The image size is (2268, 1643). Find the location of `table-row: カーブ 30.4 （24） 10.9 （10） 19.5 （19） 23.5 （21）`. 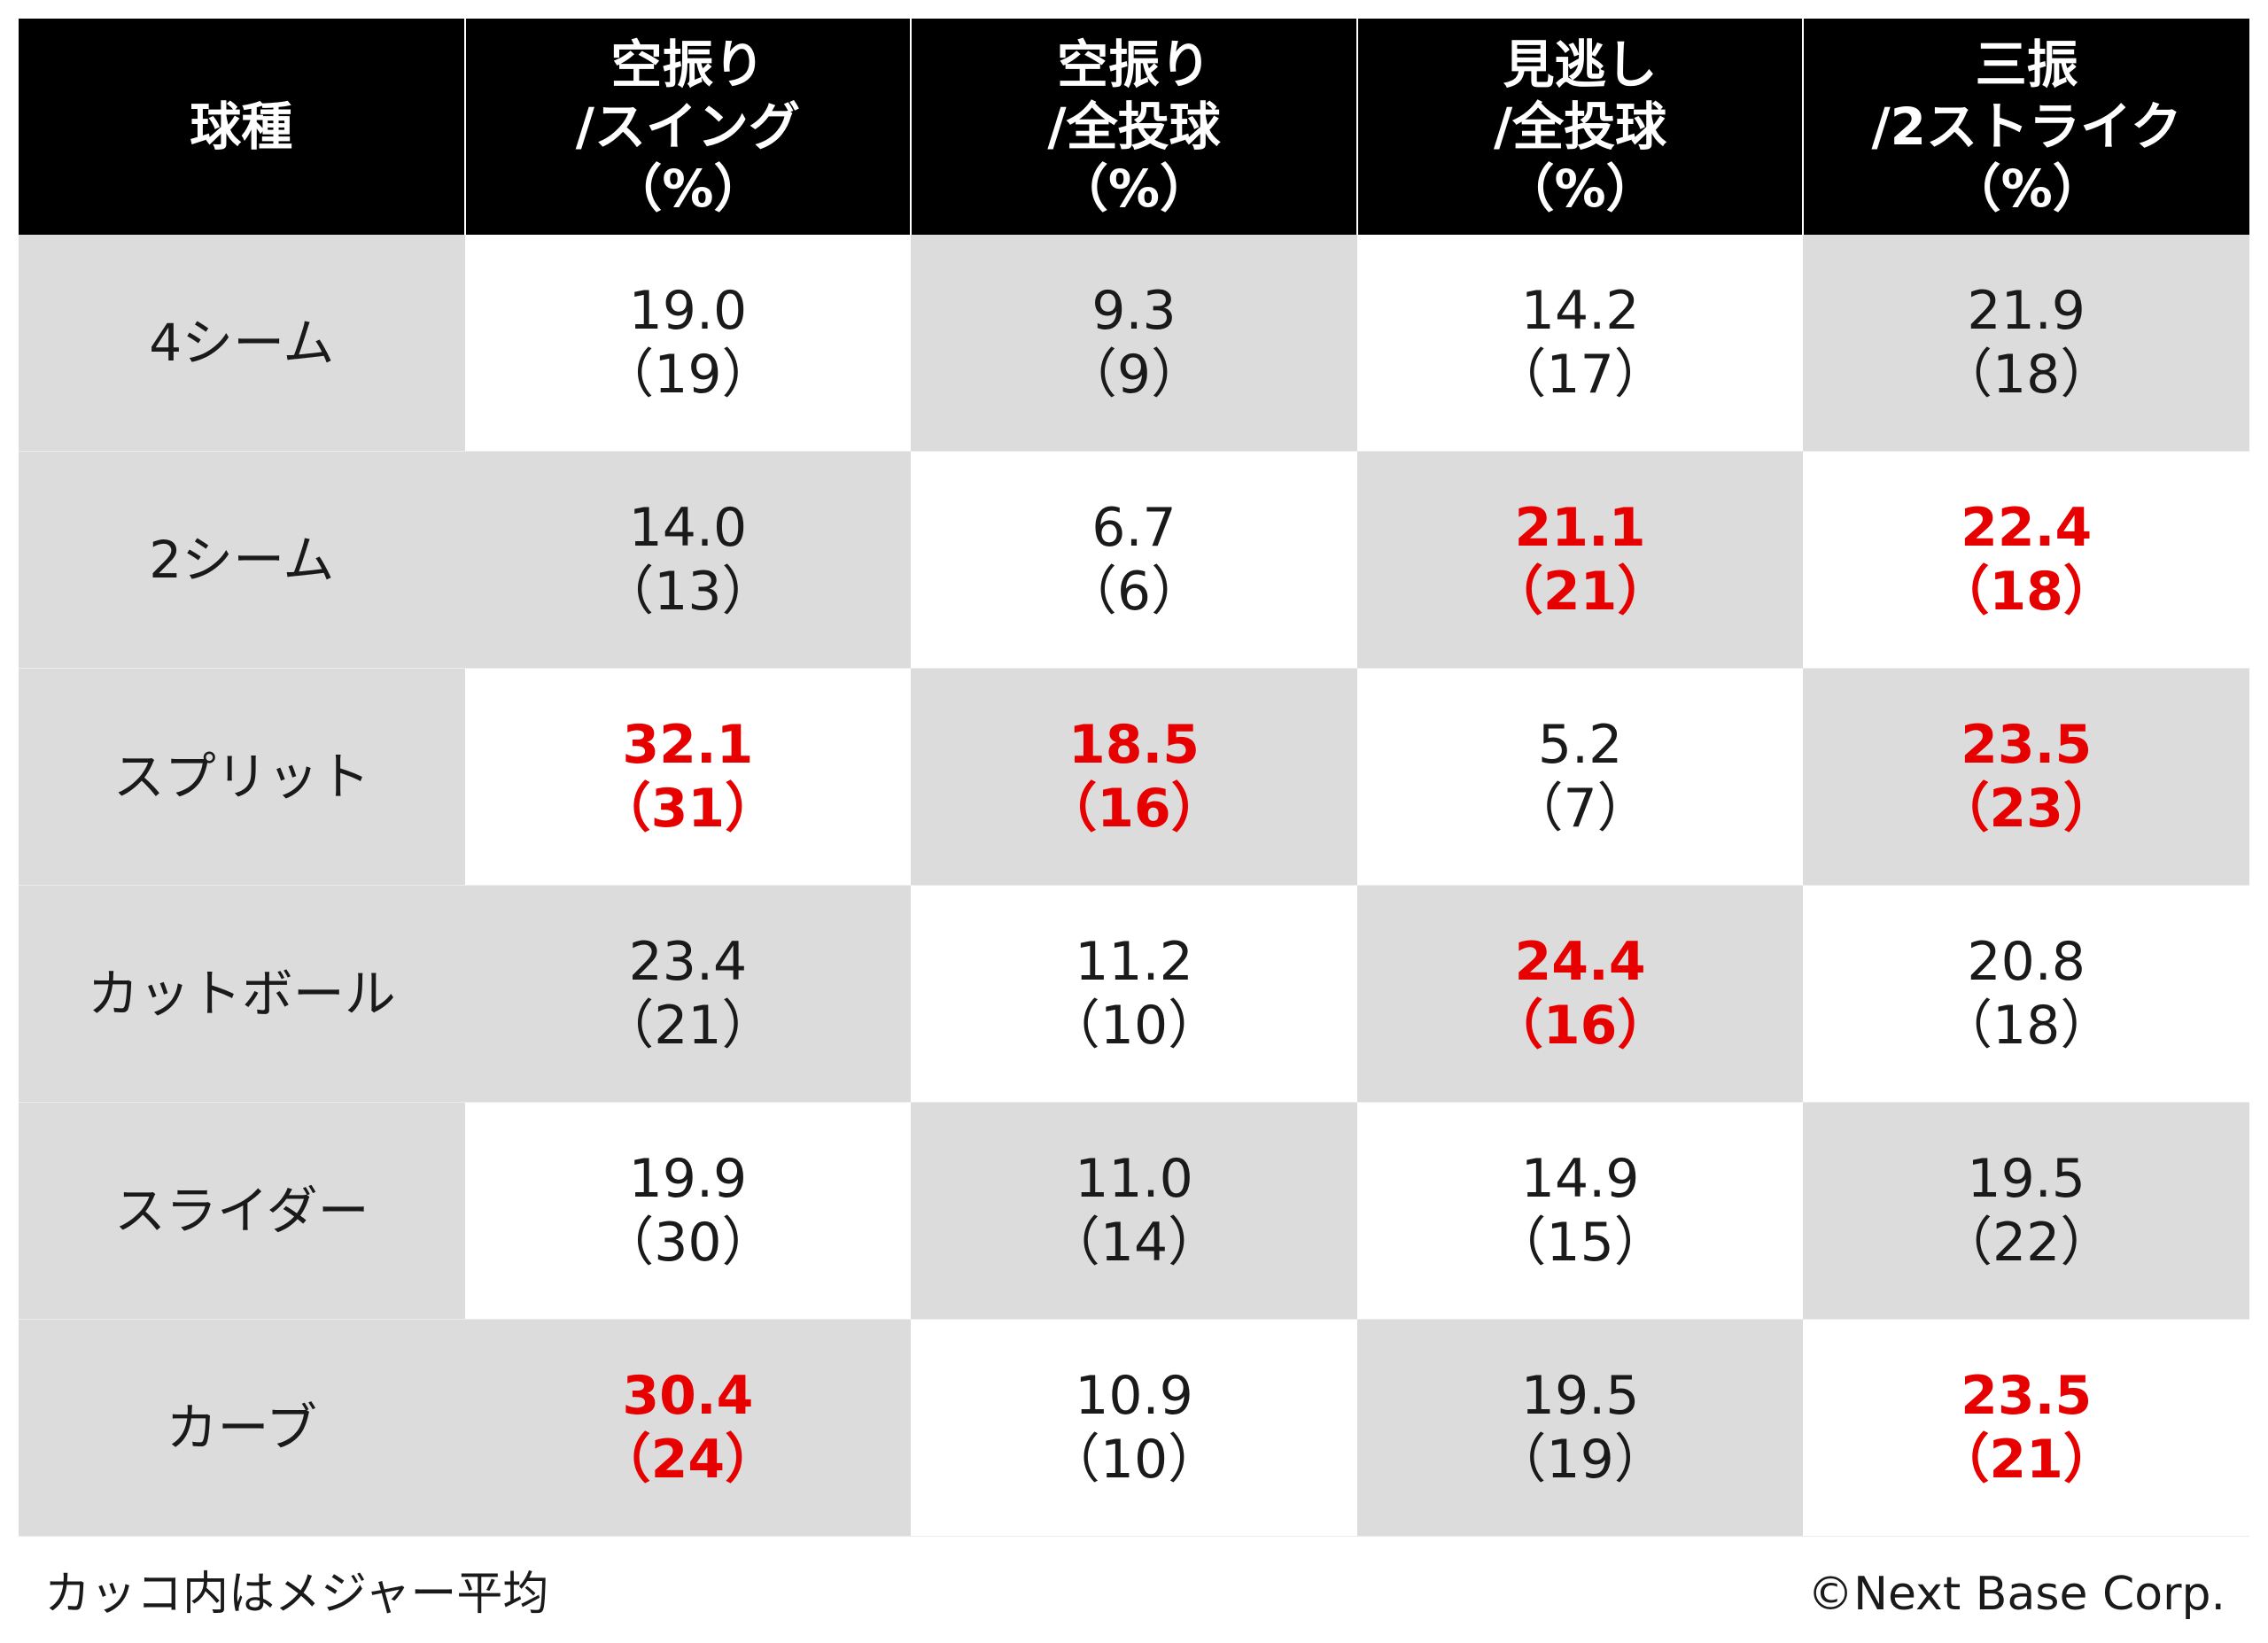

table-row: カーブ 30.4 （24） 10.9 （10） 19.5 （19） 23.5 （21） is located at coordinates (1134, 1428).